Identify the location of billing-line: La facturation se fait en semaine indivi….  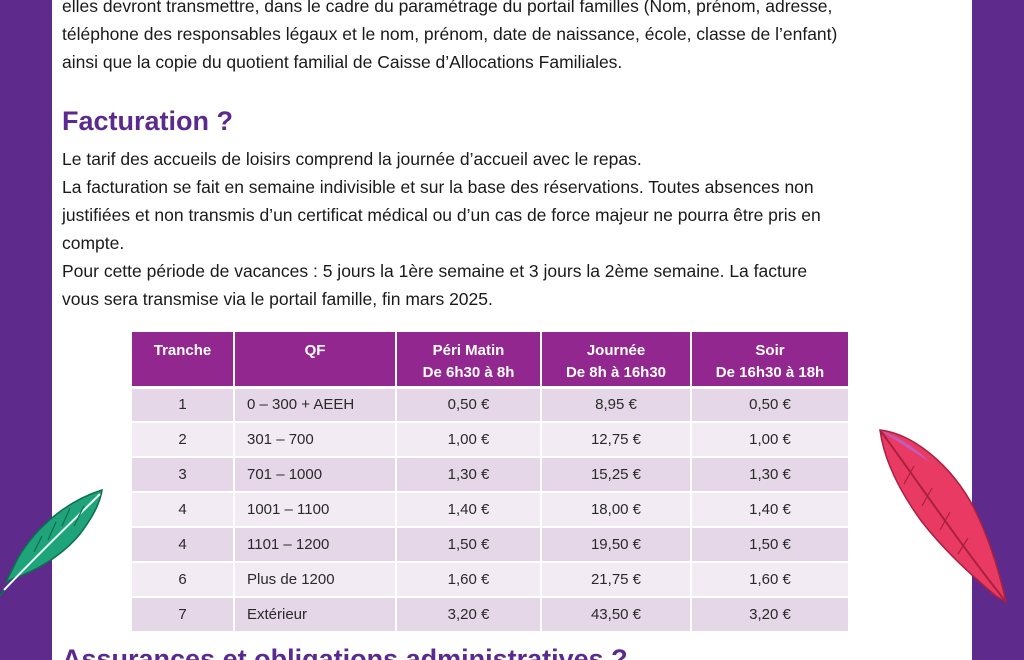
(438, 187).